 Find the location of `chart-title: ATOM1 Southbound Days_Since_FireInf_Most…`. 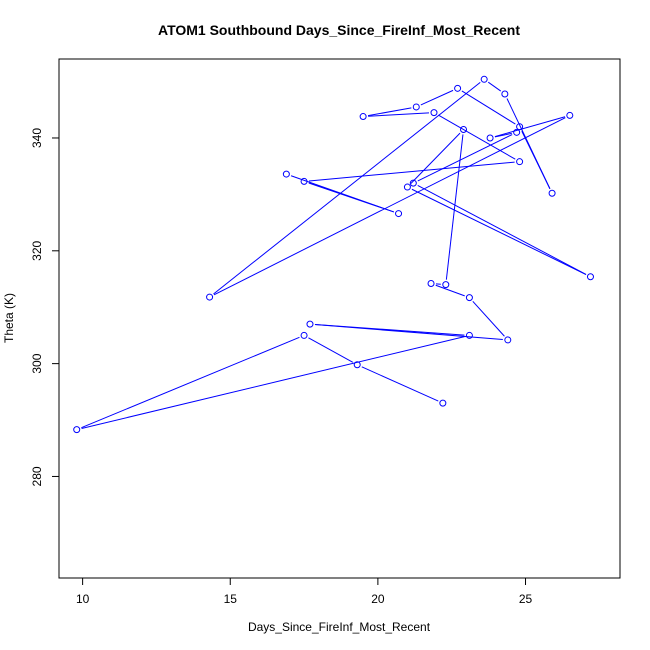

chart-title: ATOM1 Southbound Days_Since_FireInf_Most… is located at coordinates (339, 30).